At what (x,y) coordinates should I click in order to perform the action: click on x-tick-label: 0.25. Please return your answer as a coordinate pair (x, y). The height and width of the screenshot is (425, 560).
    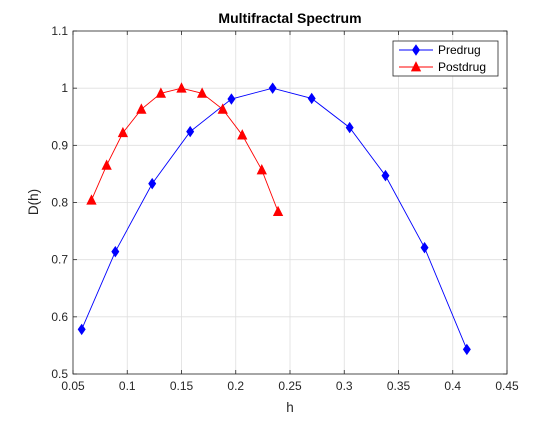
    Looking at the image, I should click on (290, 386).